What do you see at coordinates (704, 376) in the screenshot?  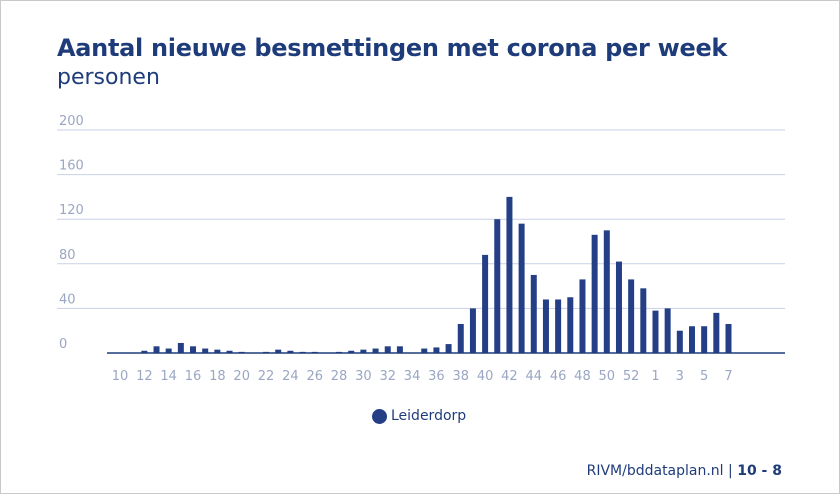 I see `x-tick-label: 5` at bounding box center [704, 376].